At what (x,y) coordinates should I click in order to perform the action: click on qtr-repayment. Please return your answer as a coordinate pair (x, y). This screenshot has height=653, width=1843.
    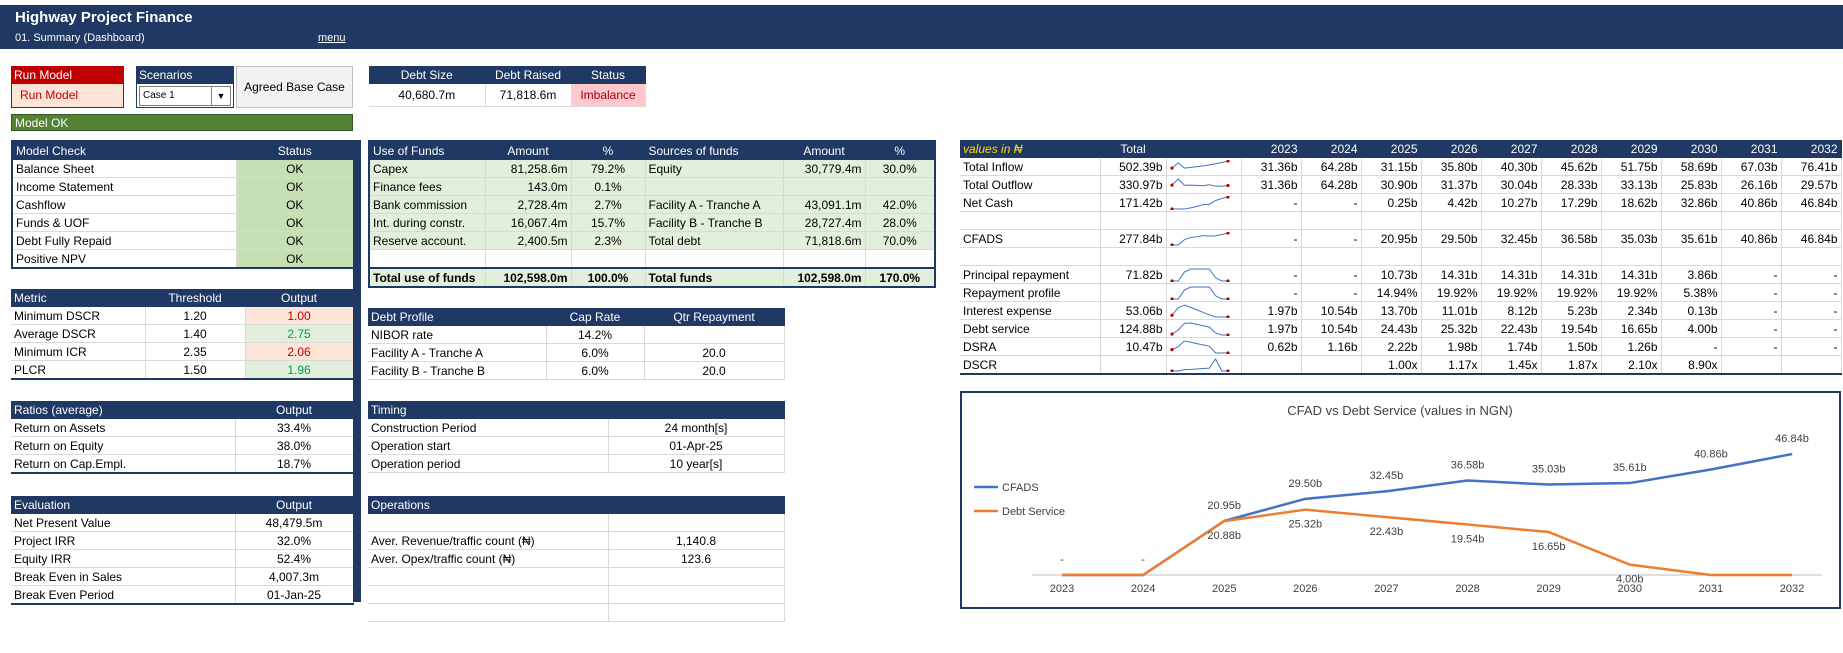
    Looking at the image, I should click on (714, 334).